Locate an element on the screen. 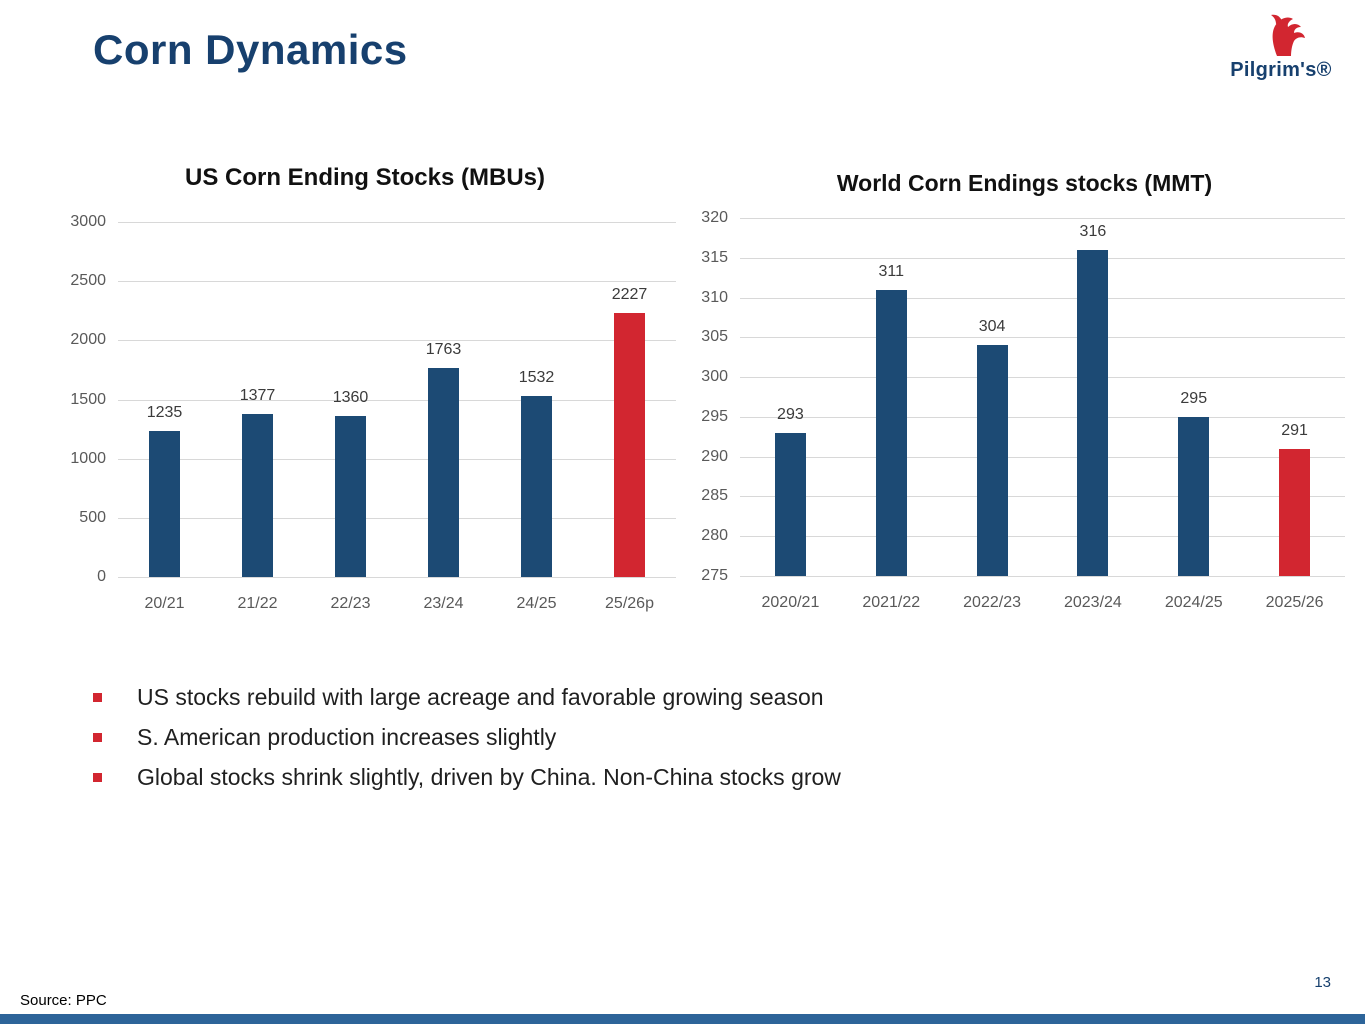 This screenshot has width=1365, height=1024. bar-value-label: 316 is located at coordinates (1093, 231).